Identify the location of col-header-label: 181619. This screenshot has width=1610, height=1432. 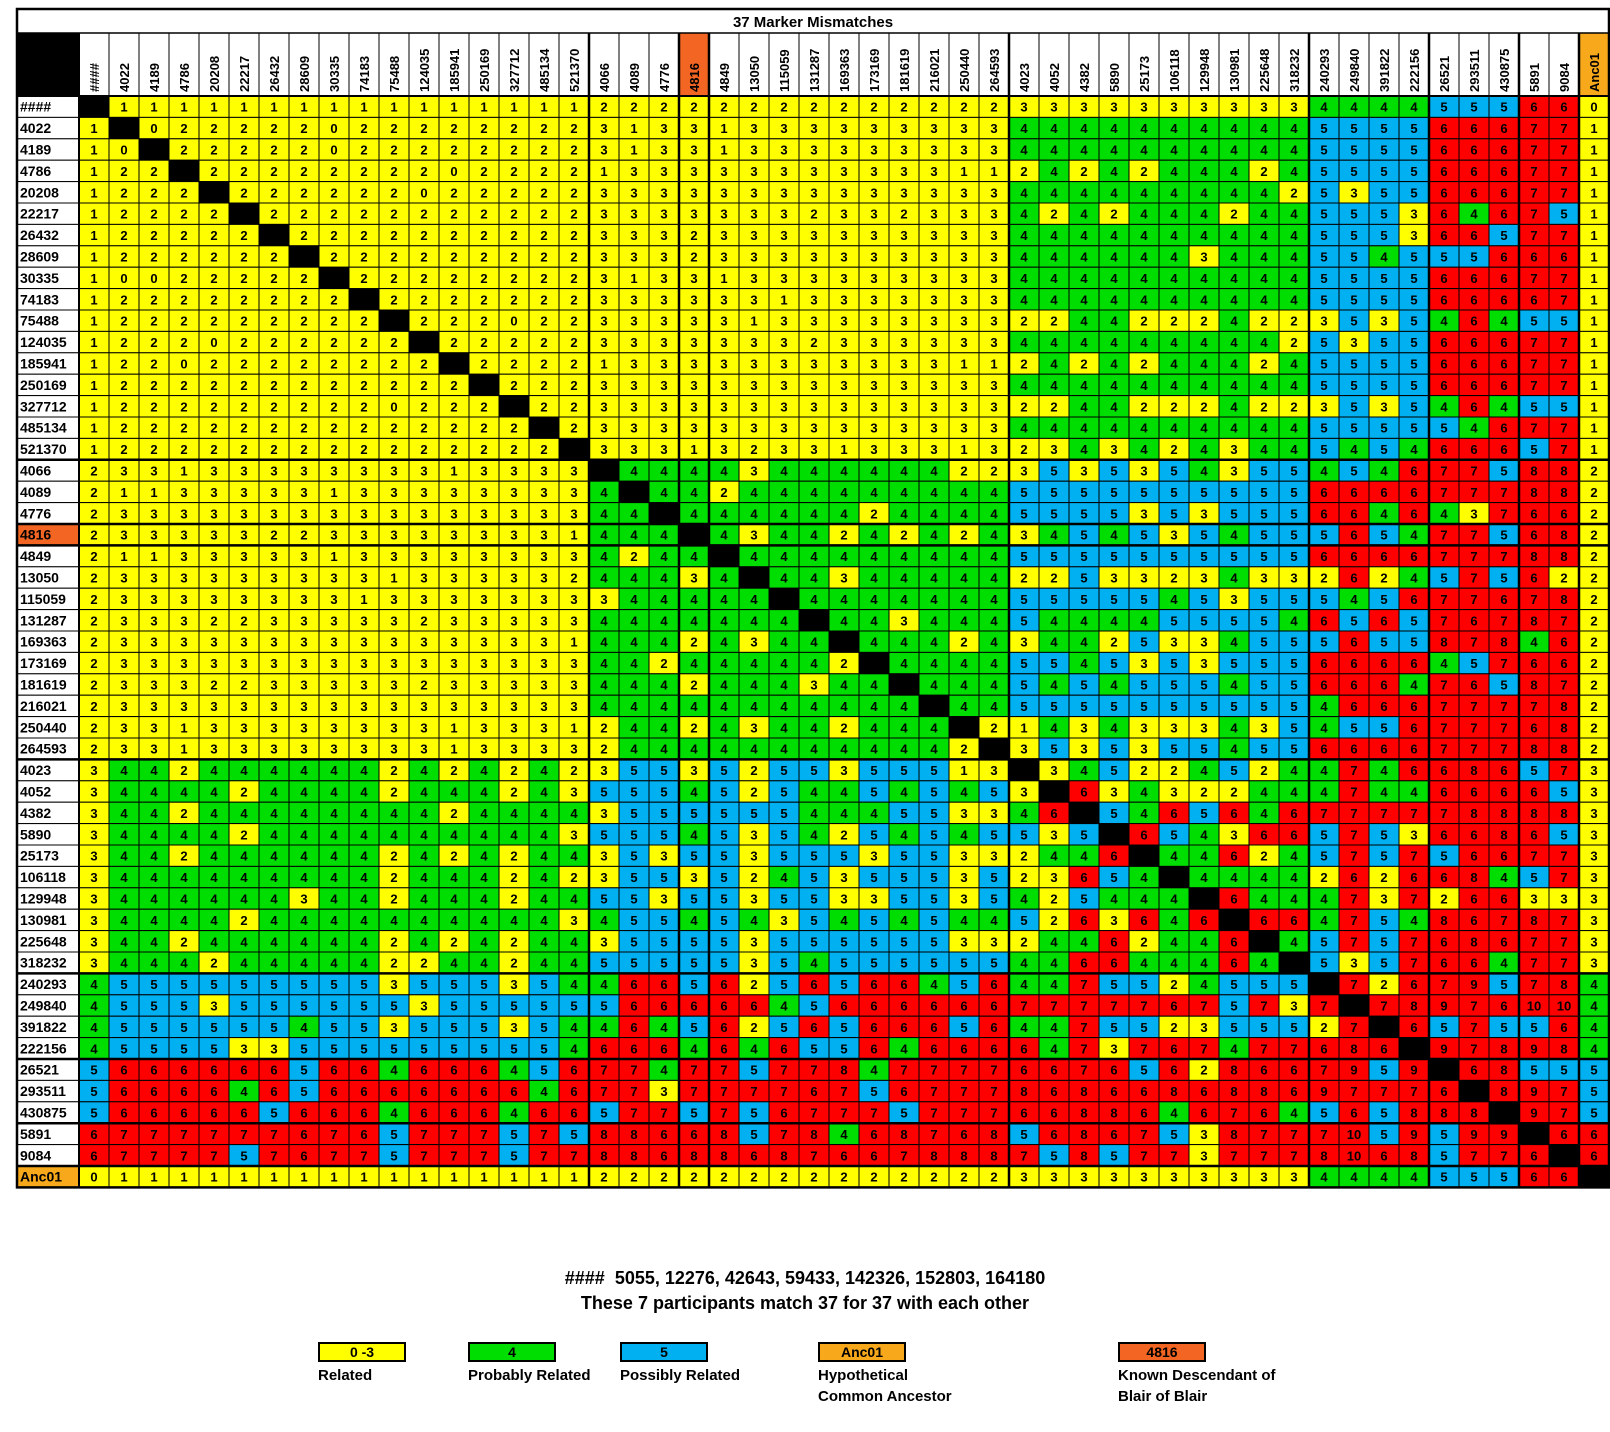
(904, 70).